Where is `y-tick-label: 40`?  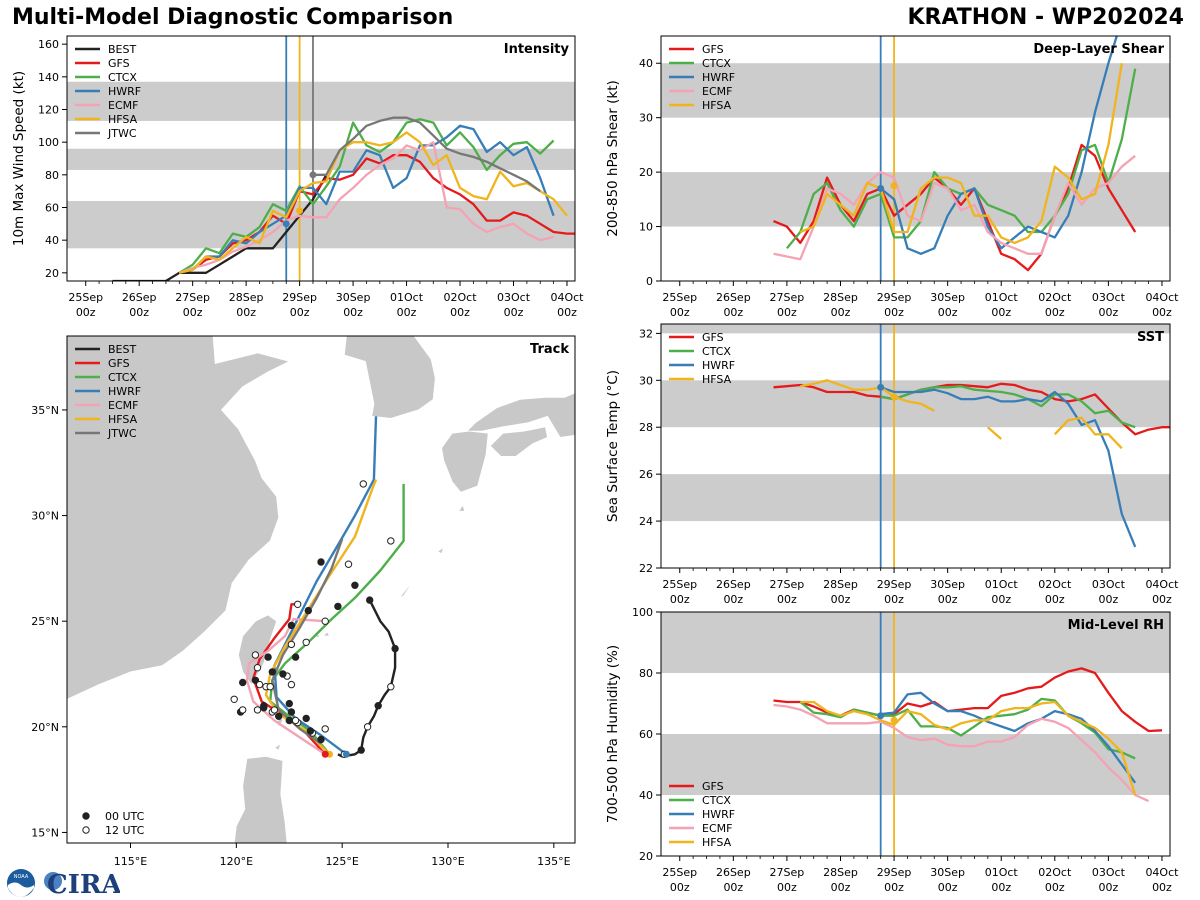
y-tick-label: 40 is located at coordinates (646, 795).